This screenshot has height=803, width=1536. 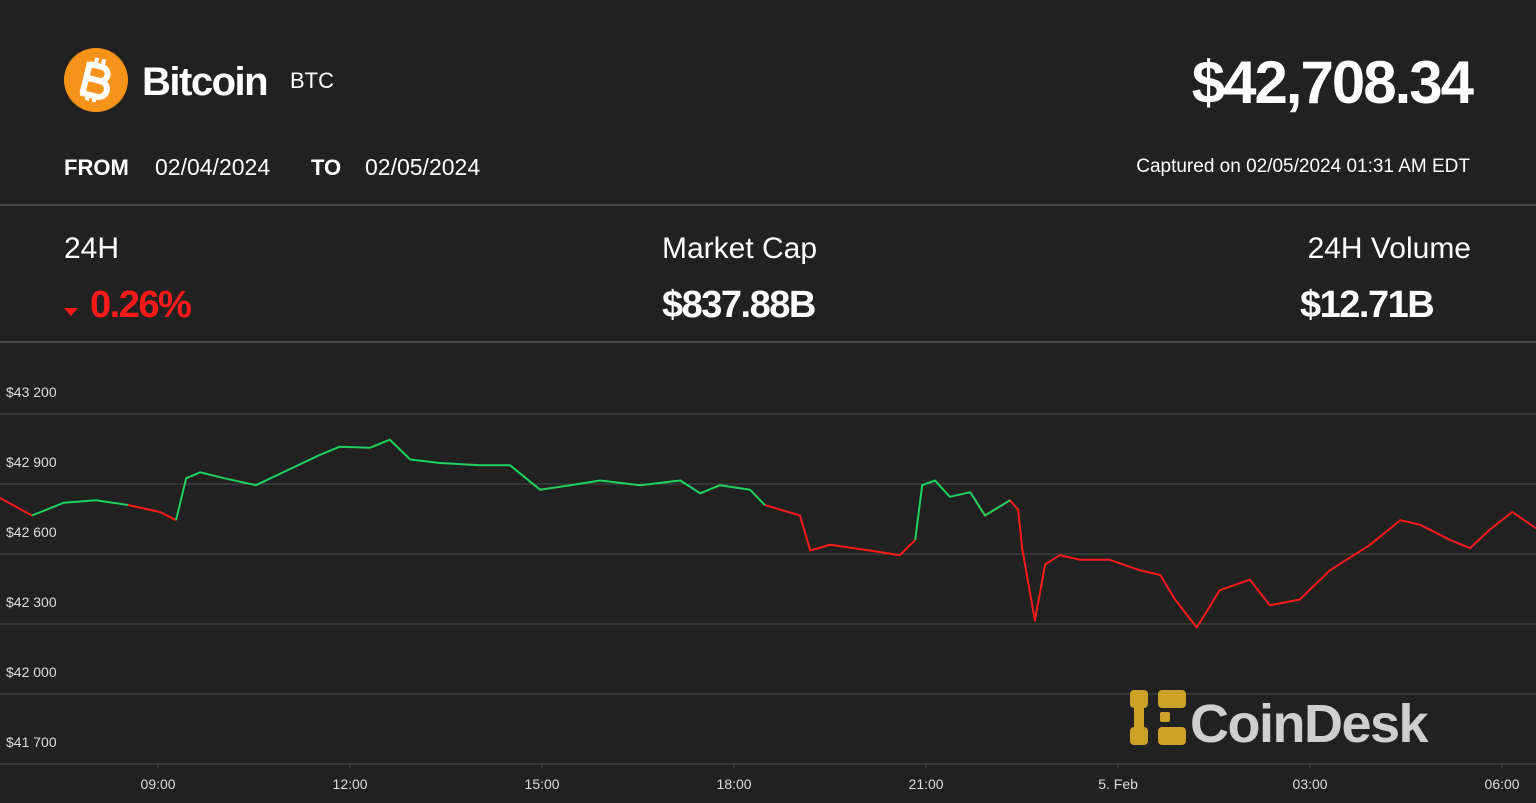 I want to click on y-tick-label: $41 700, so click(x=31, y=742).